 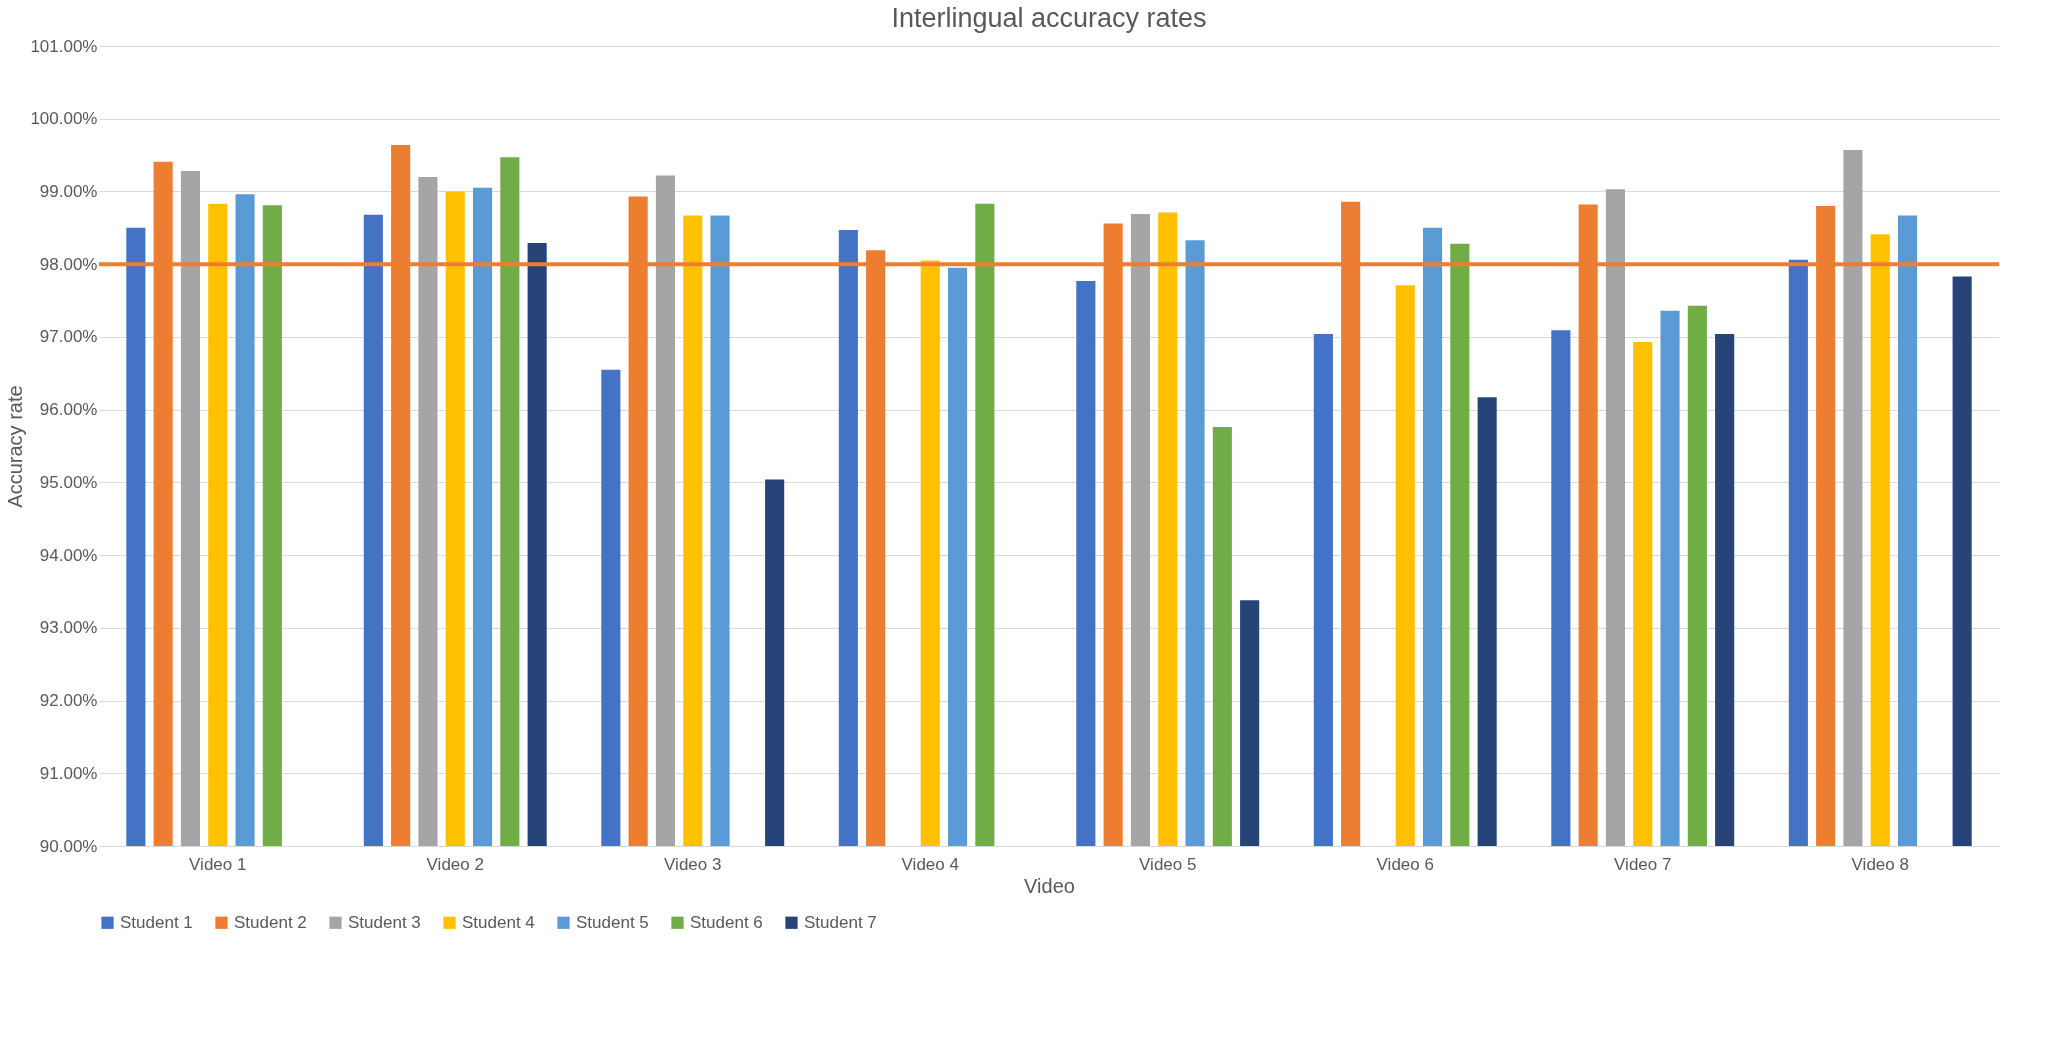 I want to click on x-tick-label: Video 8, so click(x=1880, y=864).